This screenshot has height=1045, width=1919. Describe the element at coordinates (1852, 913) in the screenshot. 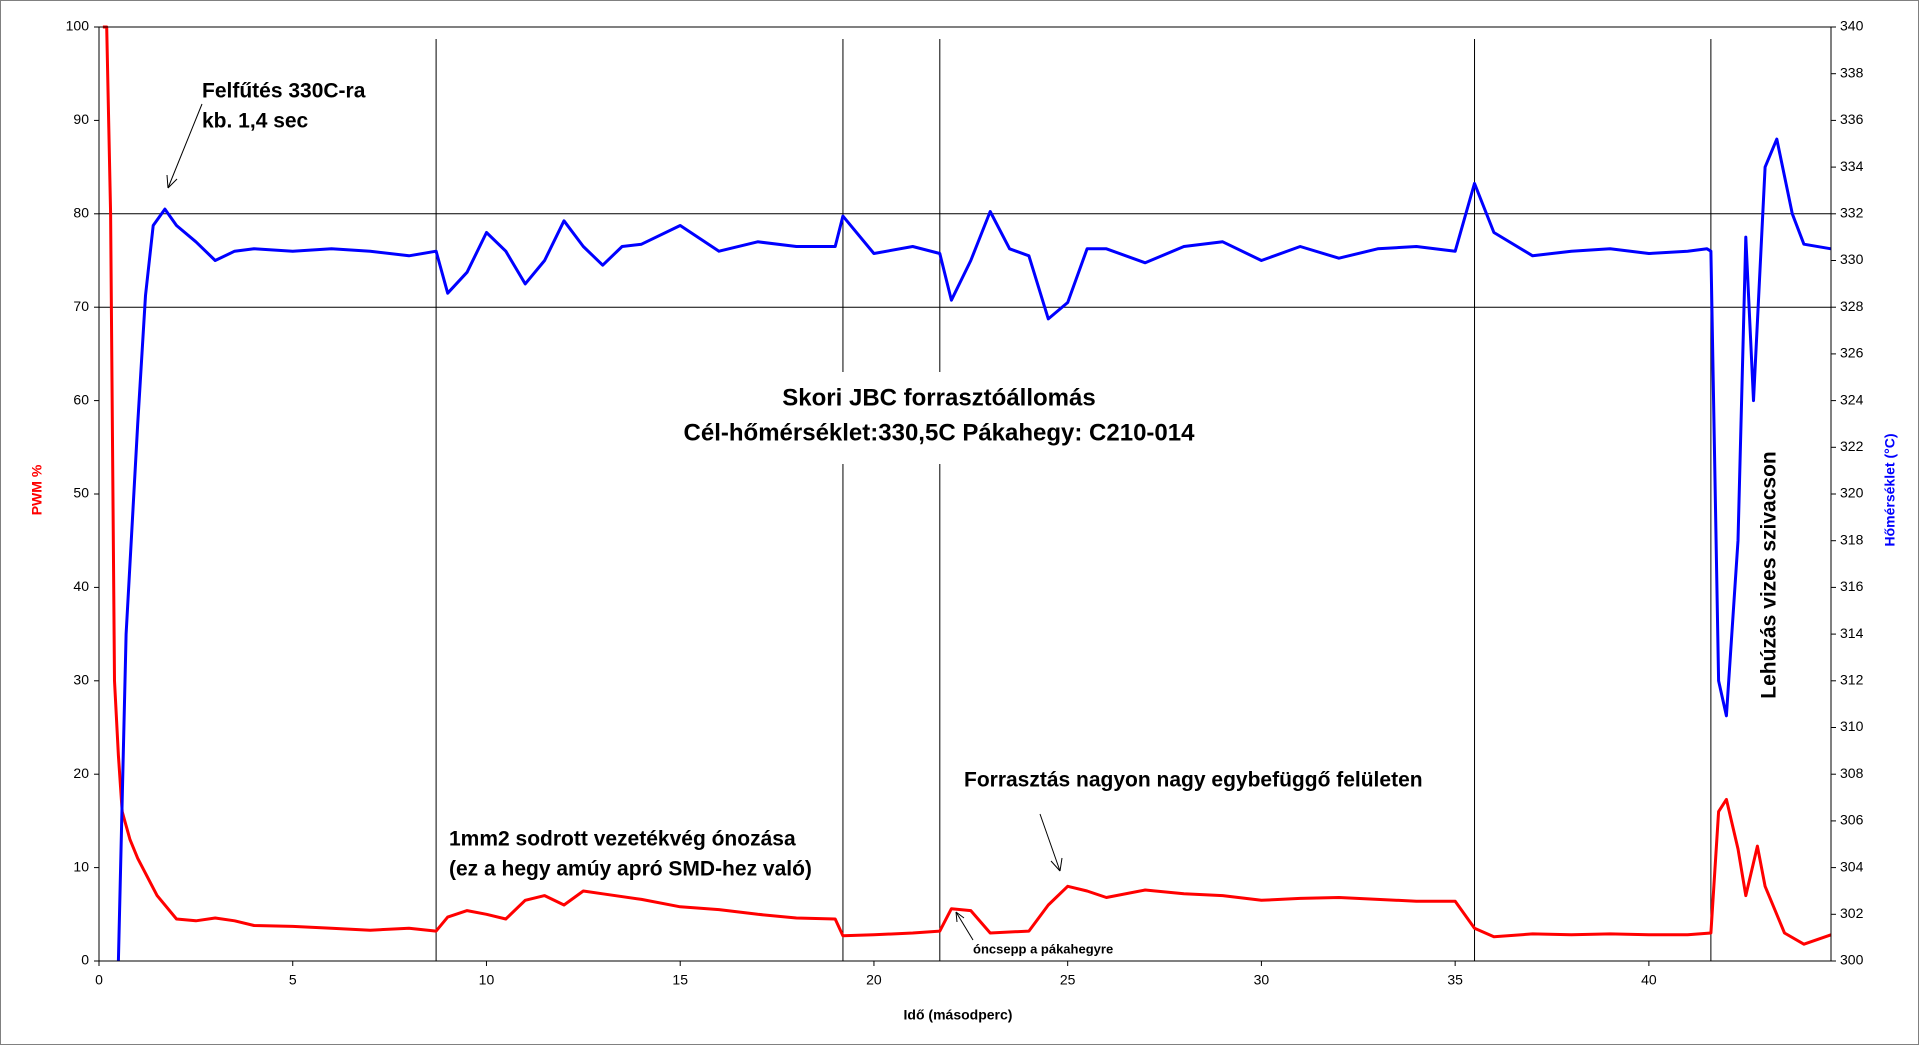

I see `y2-tick-label: 302` at that location.